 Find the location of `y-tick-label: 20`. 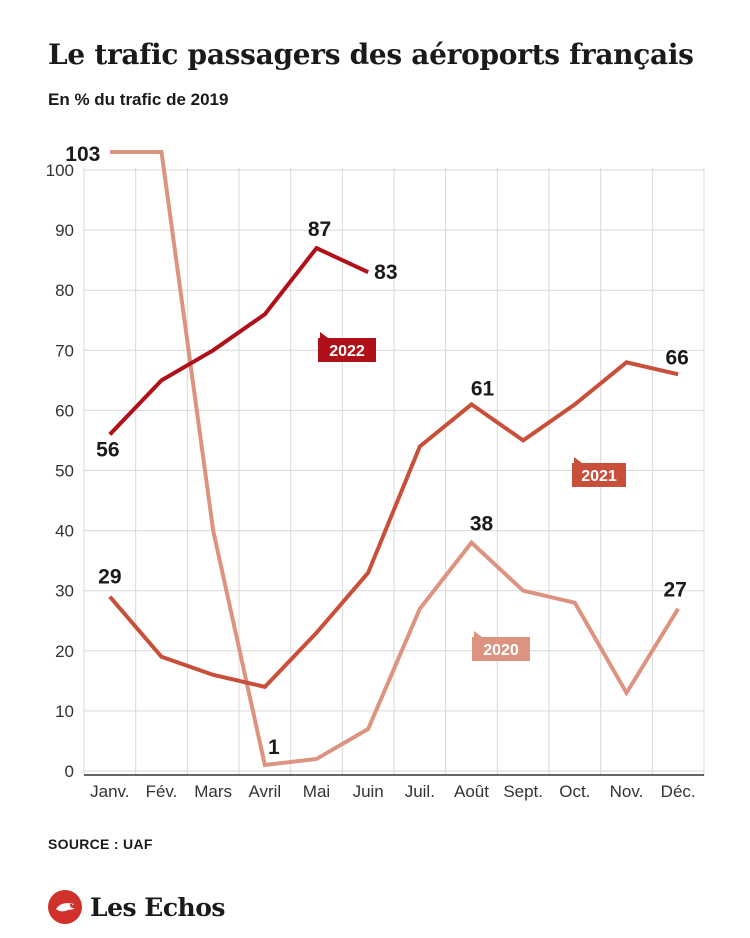

y-tick-label: 20 is located at coordinates (64, 651).